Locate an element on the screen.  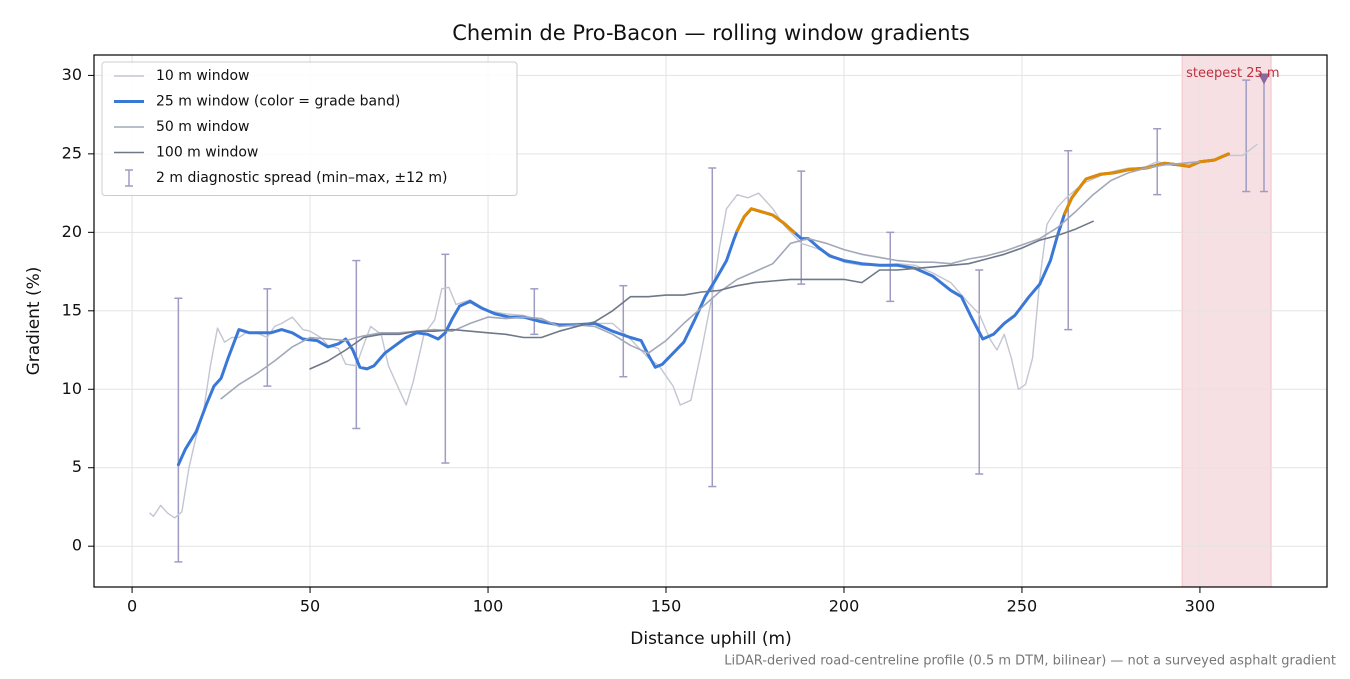
y-axis-label: Gradient (%) is located at coordinates (34, 321).